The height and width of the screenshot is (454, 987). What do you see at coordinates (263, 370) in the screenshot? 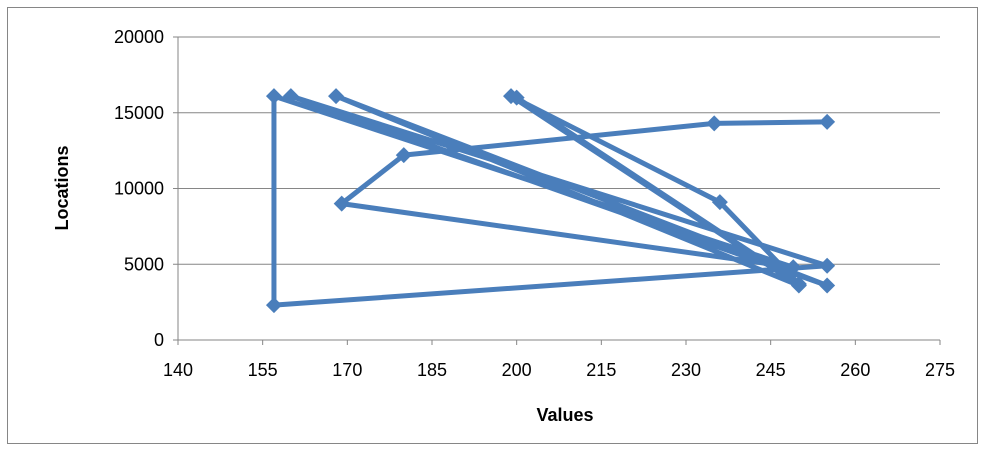
I see `x-tick-label: 155` at bounding box center [263, 370].